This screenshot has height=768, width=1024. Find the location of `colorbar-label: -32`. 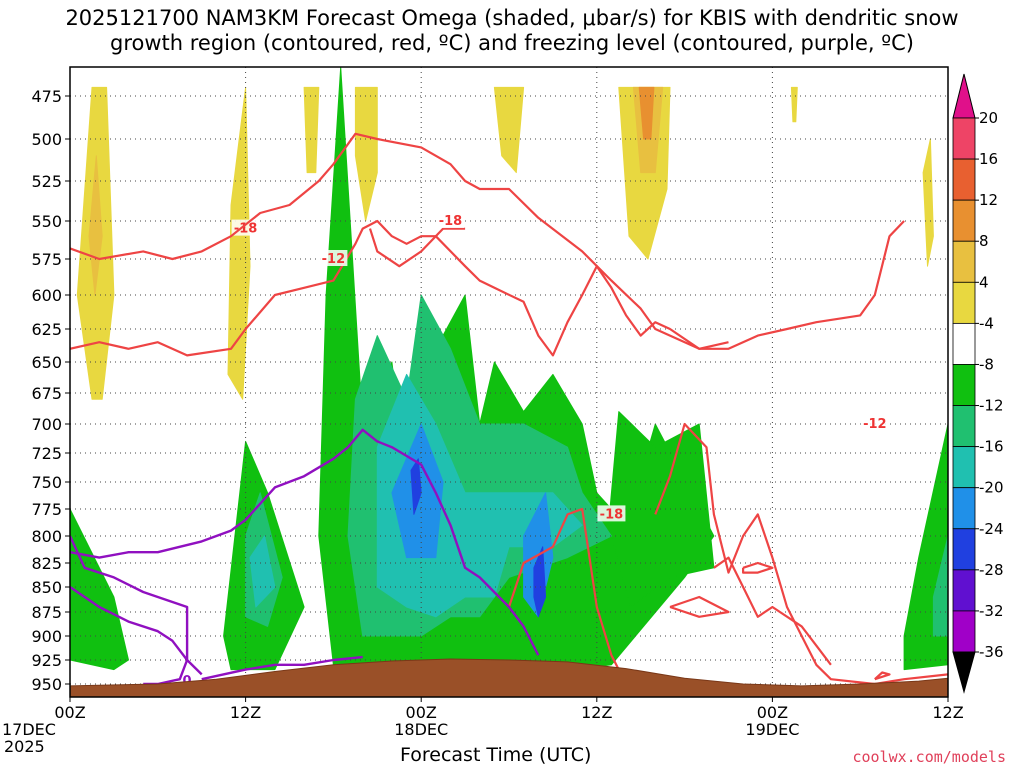

colorbar-label: -32 is located at coordinates (991, 611).